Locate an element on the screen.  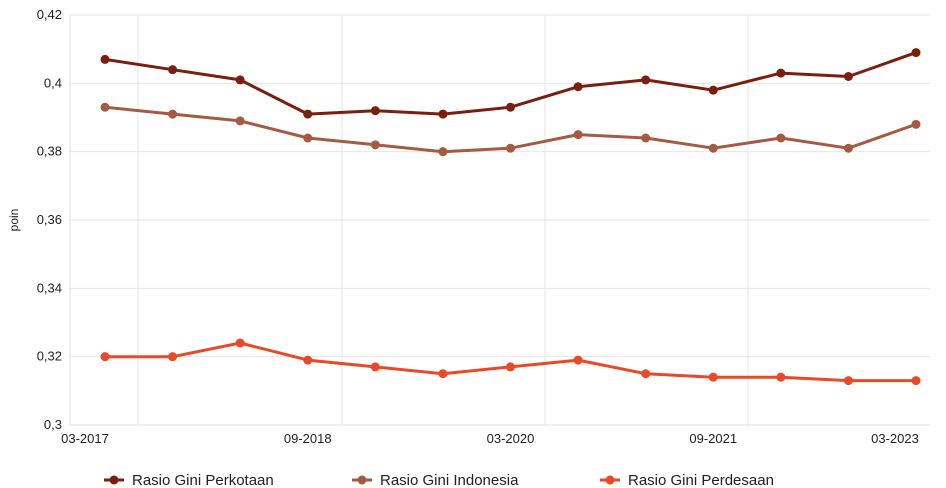
legend-label: Rasio Gini Perkotaan is located at coordinates (203, 480).